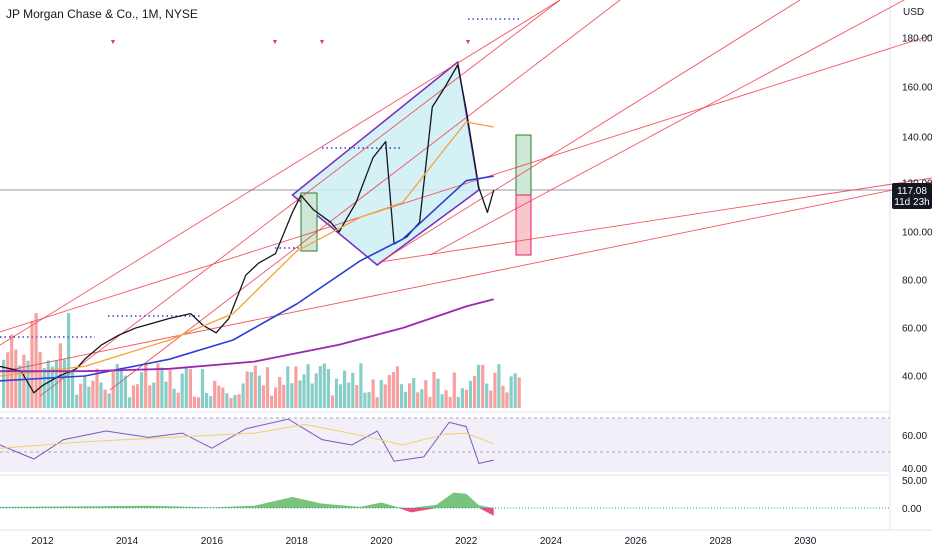 This screenshot has width=932, height=550. I want to click on rsi-tick-label: 40.00, so click(914, 469).